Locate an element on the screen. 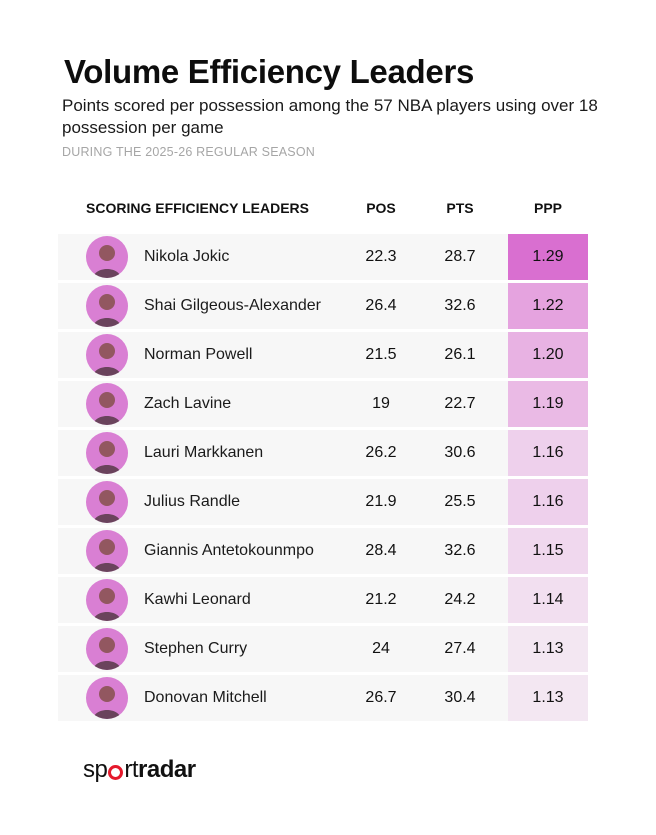 Image resolution: width=656 pixels, height=835 pixels. table-row: Zach Lavine 19 22.7 1.19 is located at coordinates (323, 404).